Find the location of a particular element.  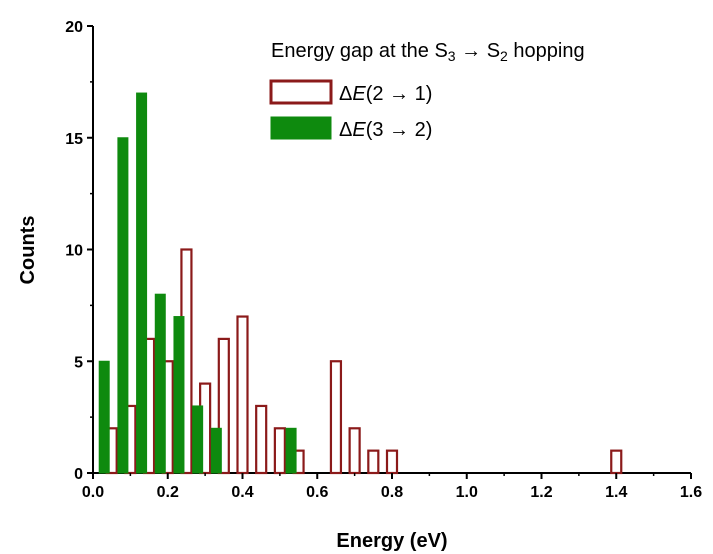

y-tick-label: 0 is located at coordinates (78, 474).